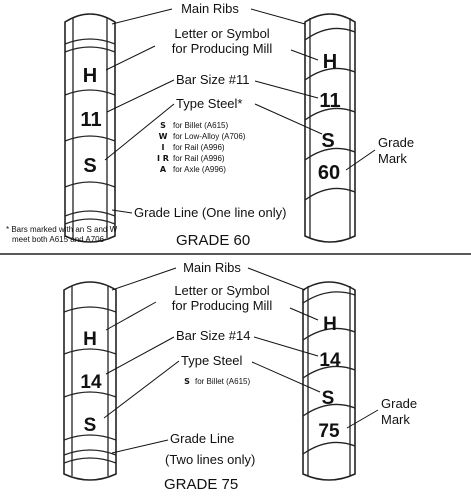  I want to click on left-bar-size-mark: 14, so click(91, 382).